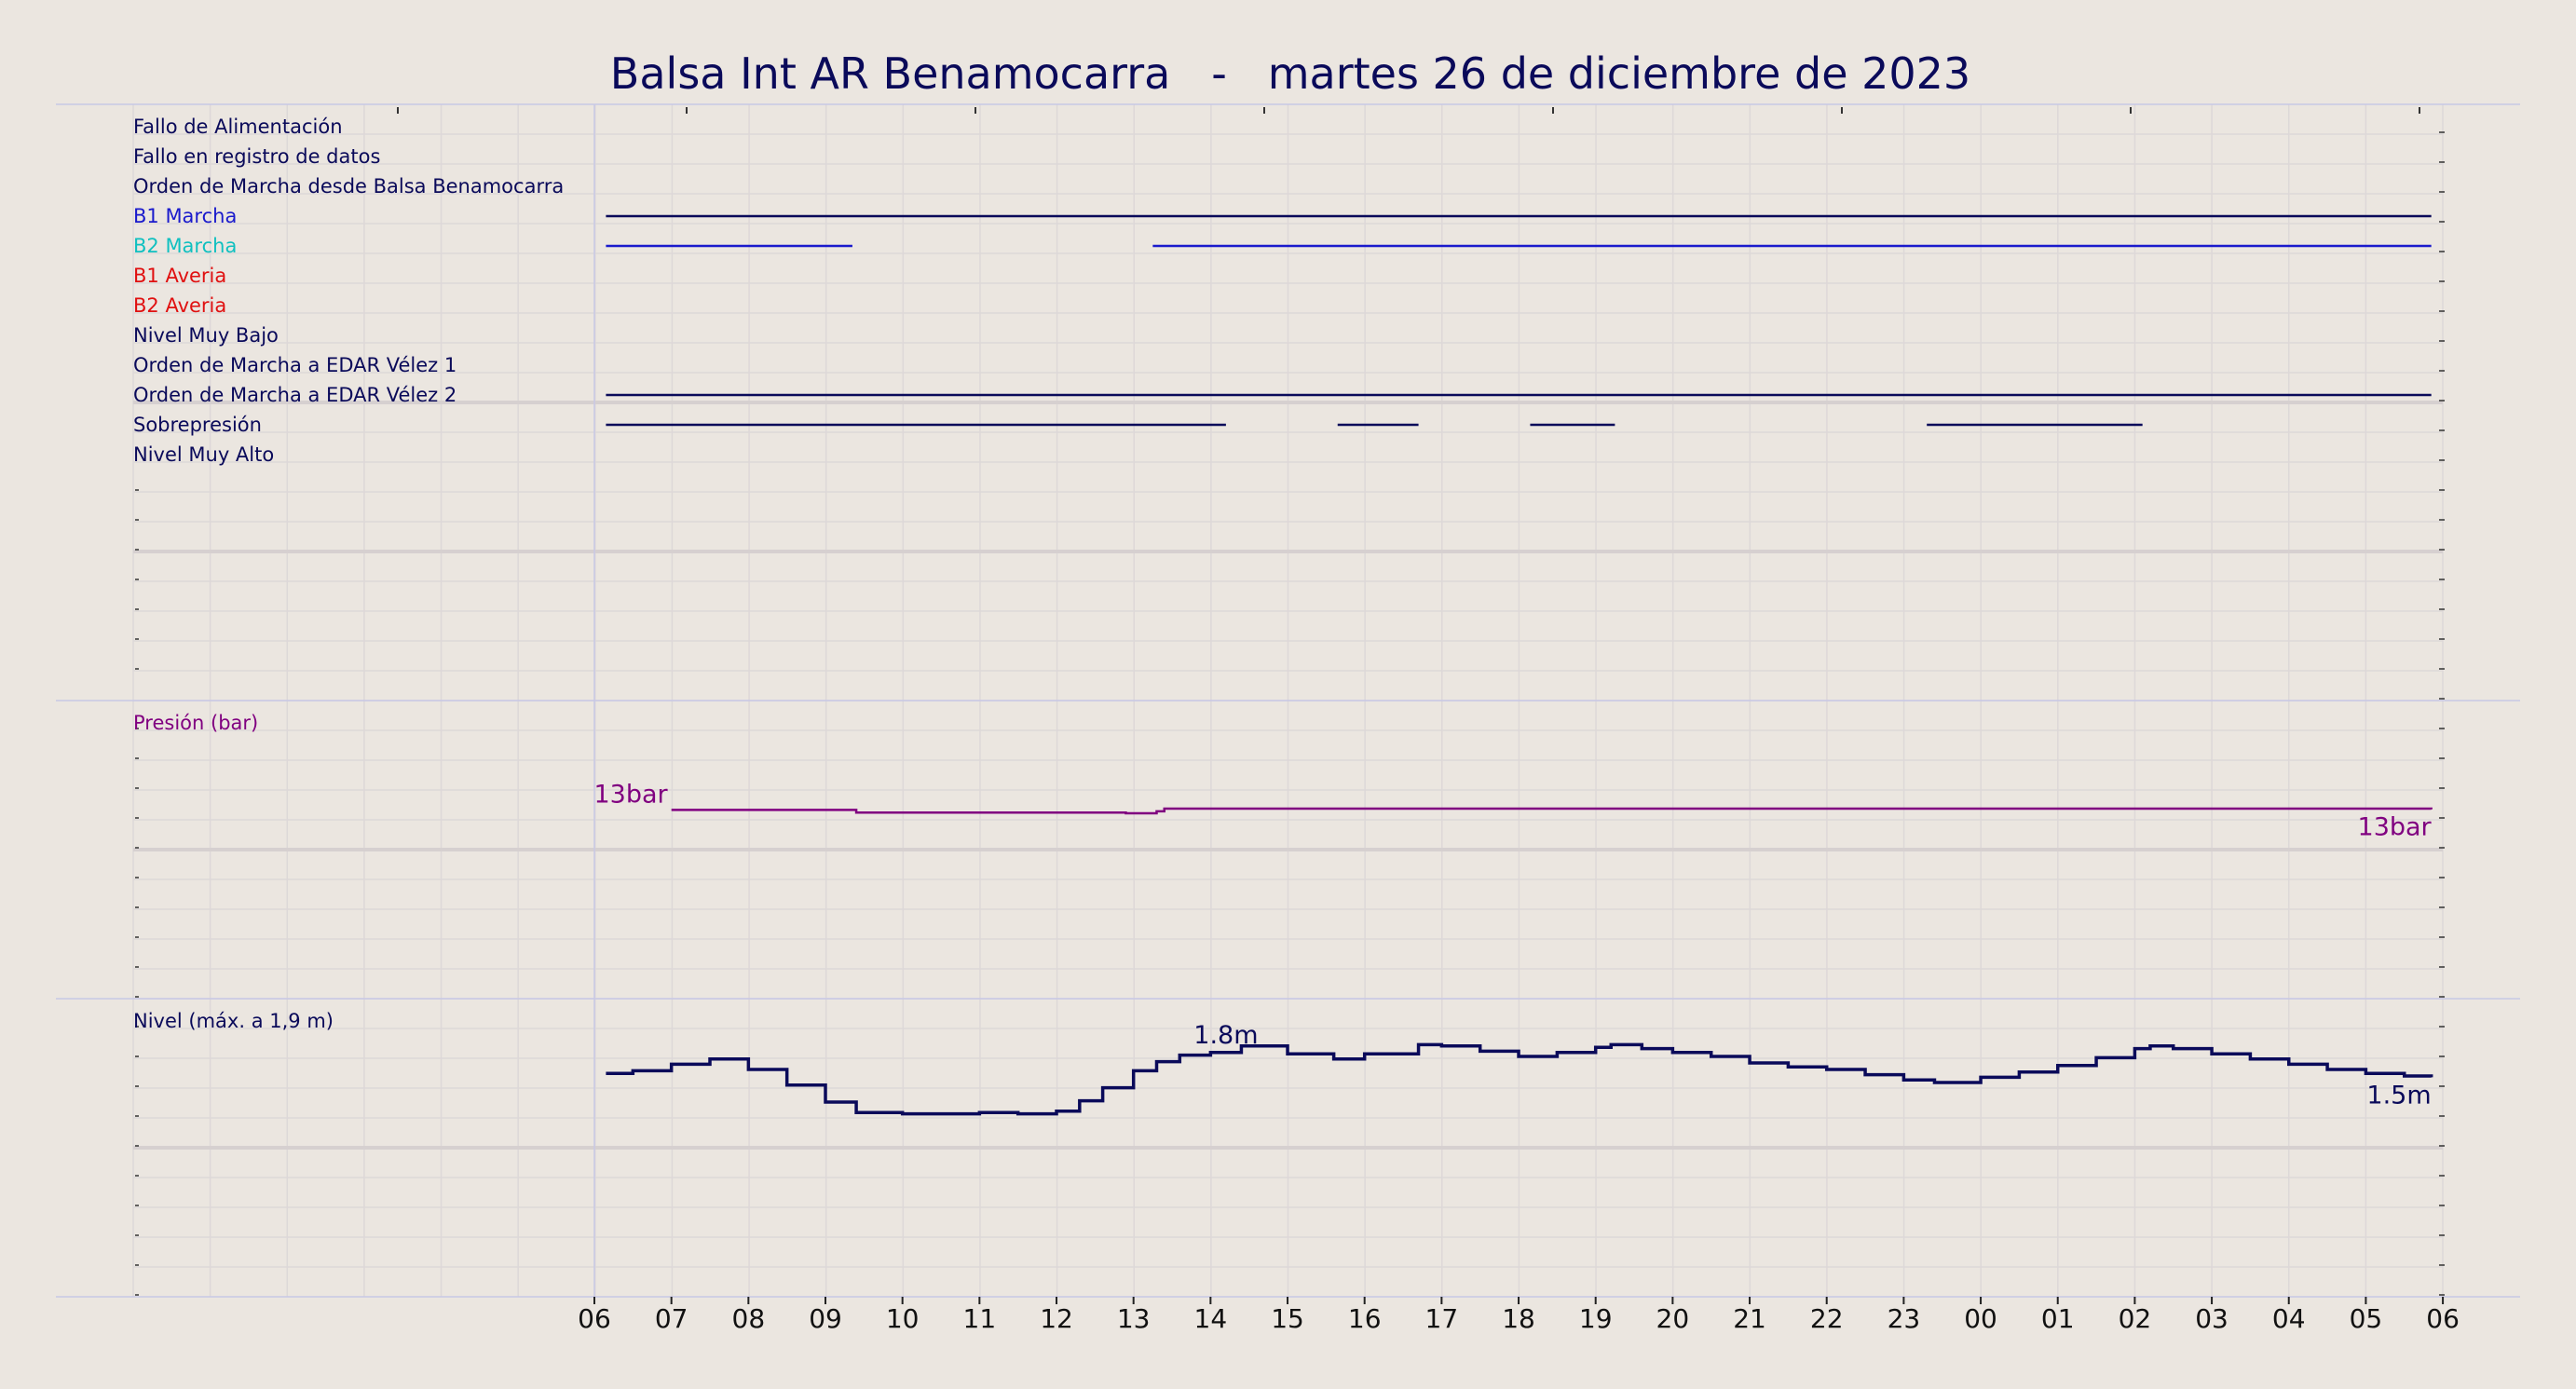  Describe the element at coordinates (2366, 1318) in the screenshot. I see `x-tick-label: 05` at that location.